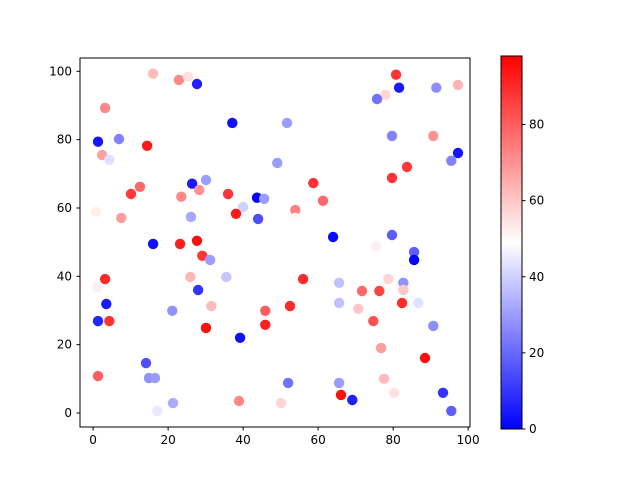  I want to click on y-tick-label: 100, so click(60, 71).